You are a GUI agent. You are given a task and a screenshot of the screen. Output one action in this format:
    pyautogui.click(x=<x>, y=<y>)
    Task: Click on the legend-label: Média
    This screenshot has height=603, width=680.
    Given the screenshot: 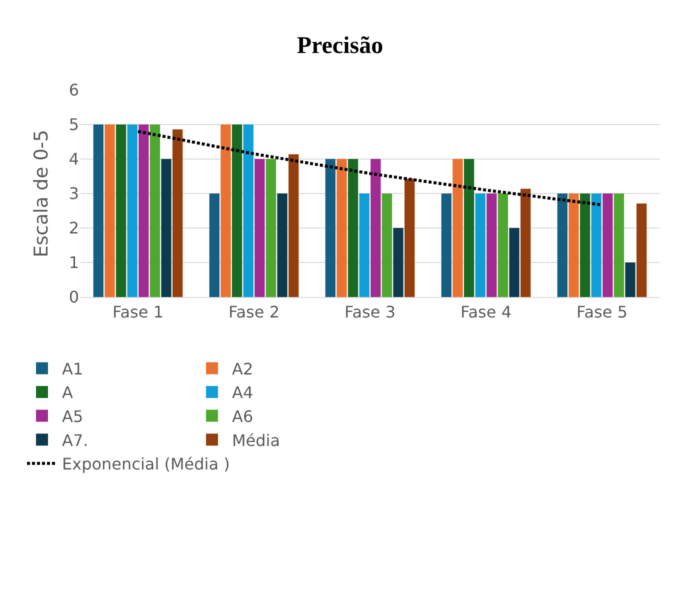 What is the action you would take?
    pyautogui.click(x=256, y=440)
    